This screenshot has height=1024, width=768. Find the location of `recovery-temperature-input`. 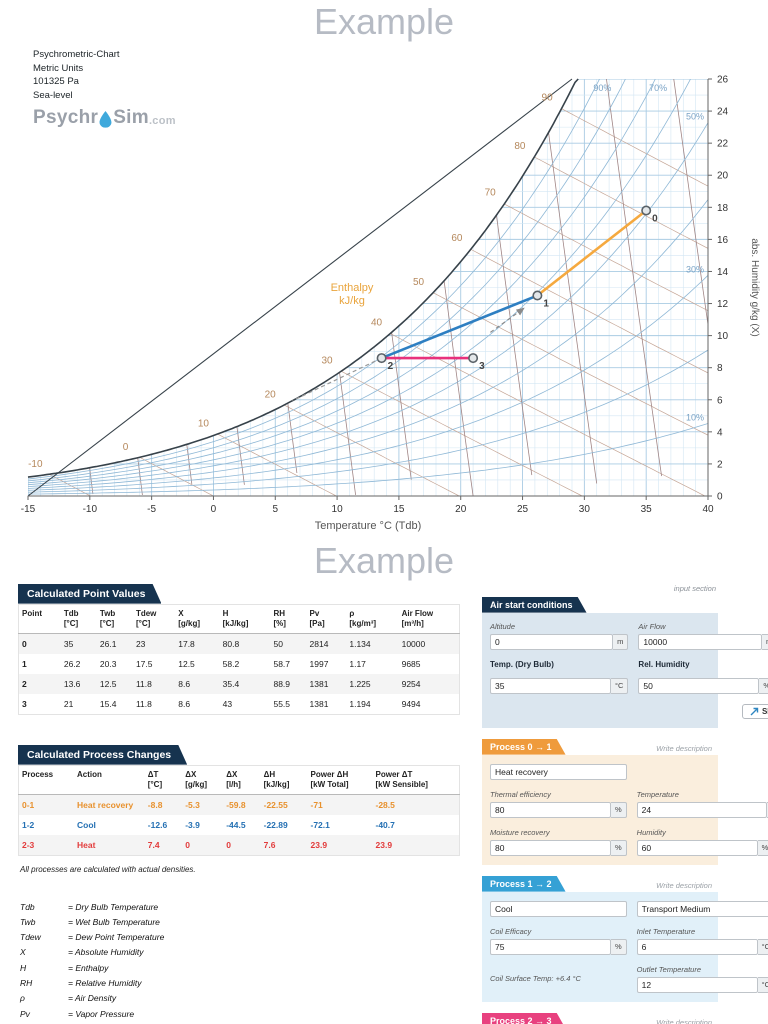

recovery-temperature-input is located at coordinates (701, 809).